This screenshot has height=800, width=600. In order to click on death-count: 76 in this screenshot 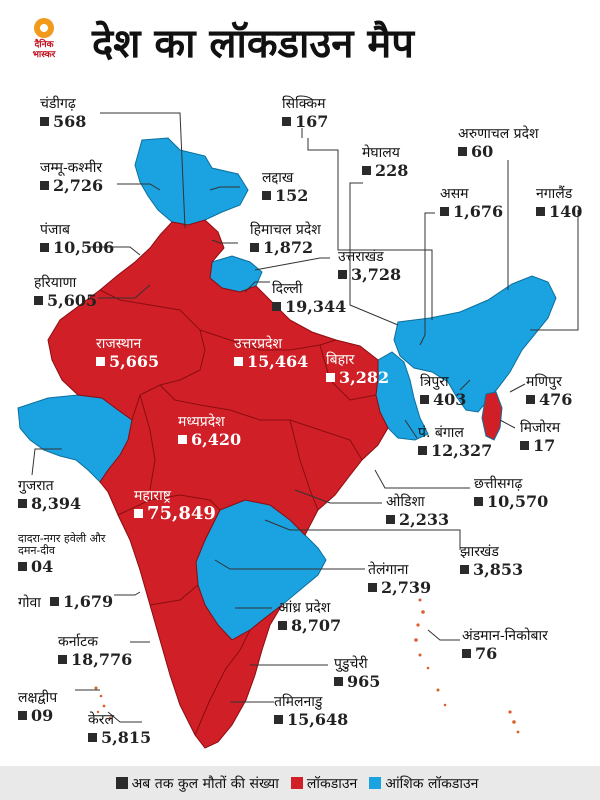, I will do `click(505, 653)`.